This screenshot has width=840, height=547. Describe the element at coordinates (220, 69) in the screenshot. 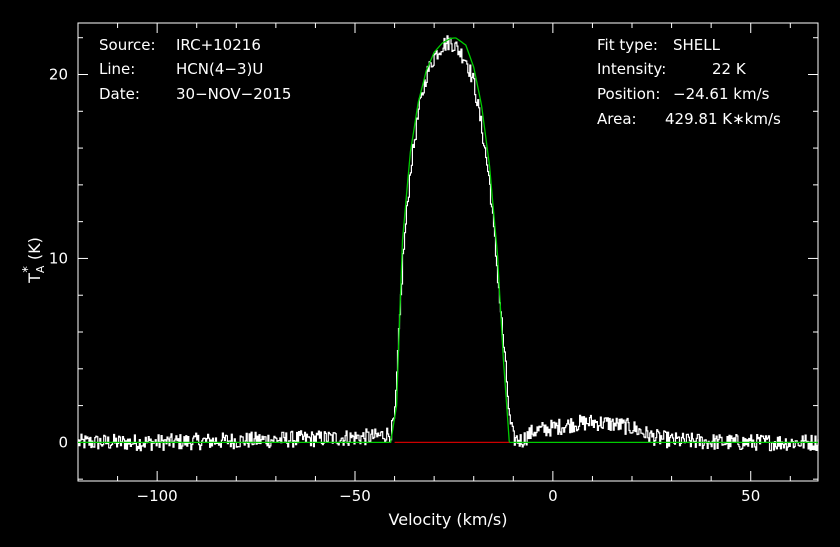

I see `line-value: HCN(4−3)U` at that location.